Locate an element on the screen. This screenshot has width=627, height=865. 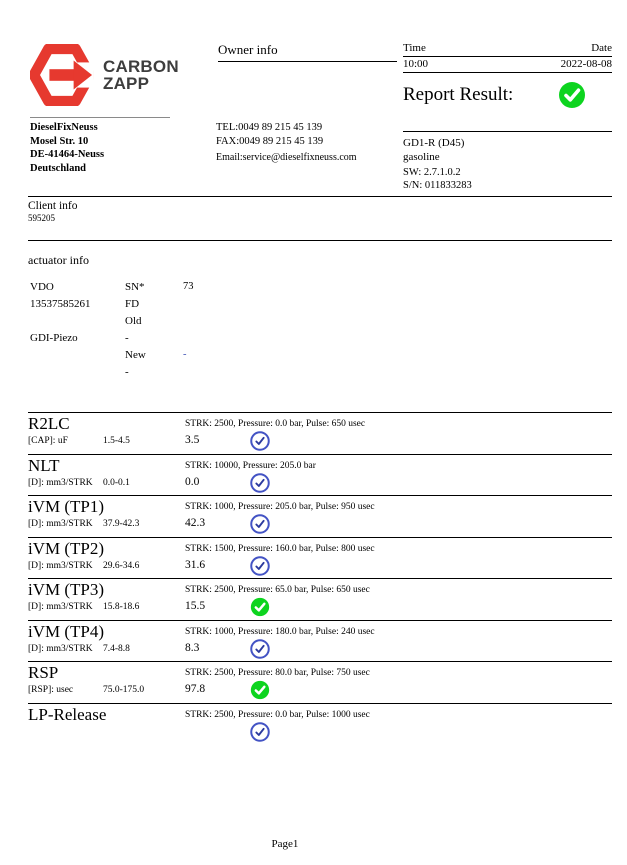
actuator-col2: SN* is located at coordinates (135, 287).